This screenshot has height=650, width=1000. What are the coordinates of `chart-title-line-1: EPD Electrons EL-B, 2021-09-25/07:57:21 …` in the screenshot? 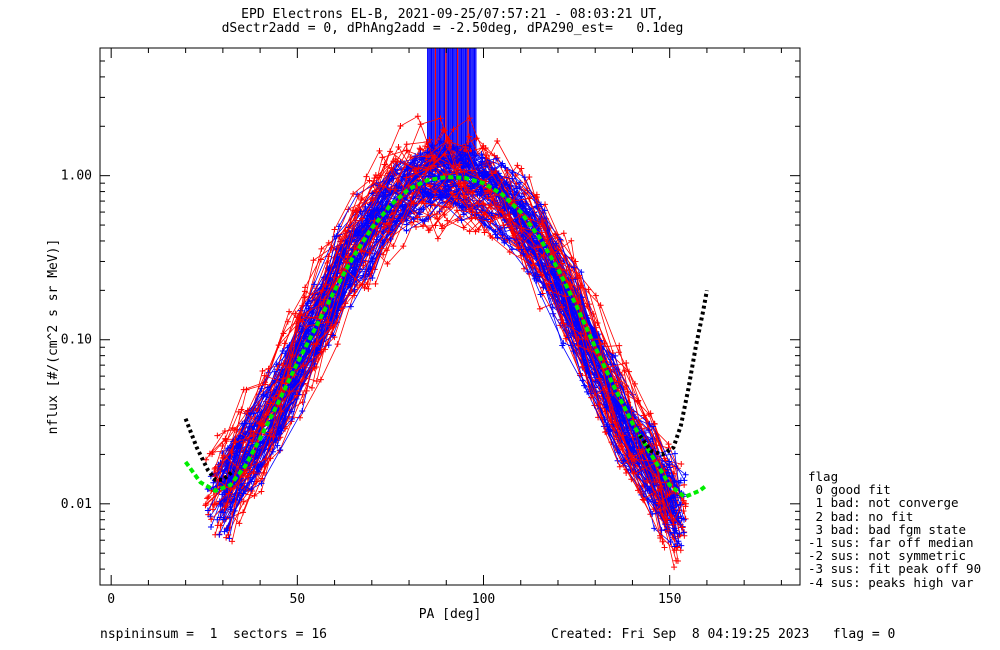 It's located at (452, 14).